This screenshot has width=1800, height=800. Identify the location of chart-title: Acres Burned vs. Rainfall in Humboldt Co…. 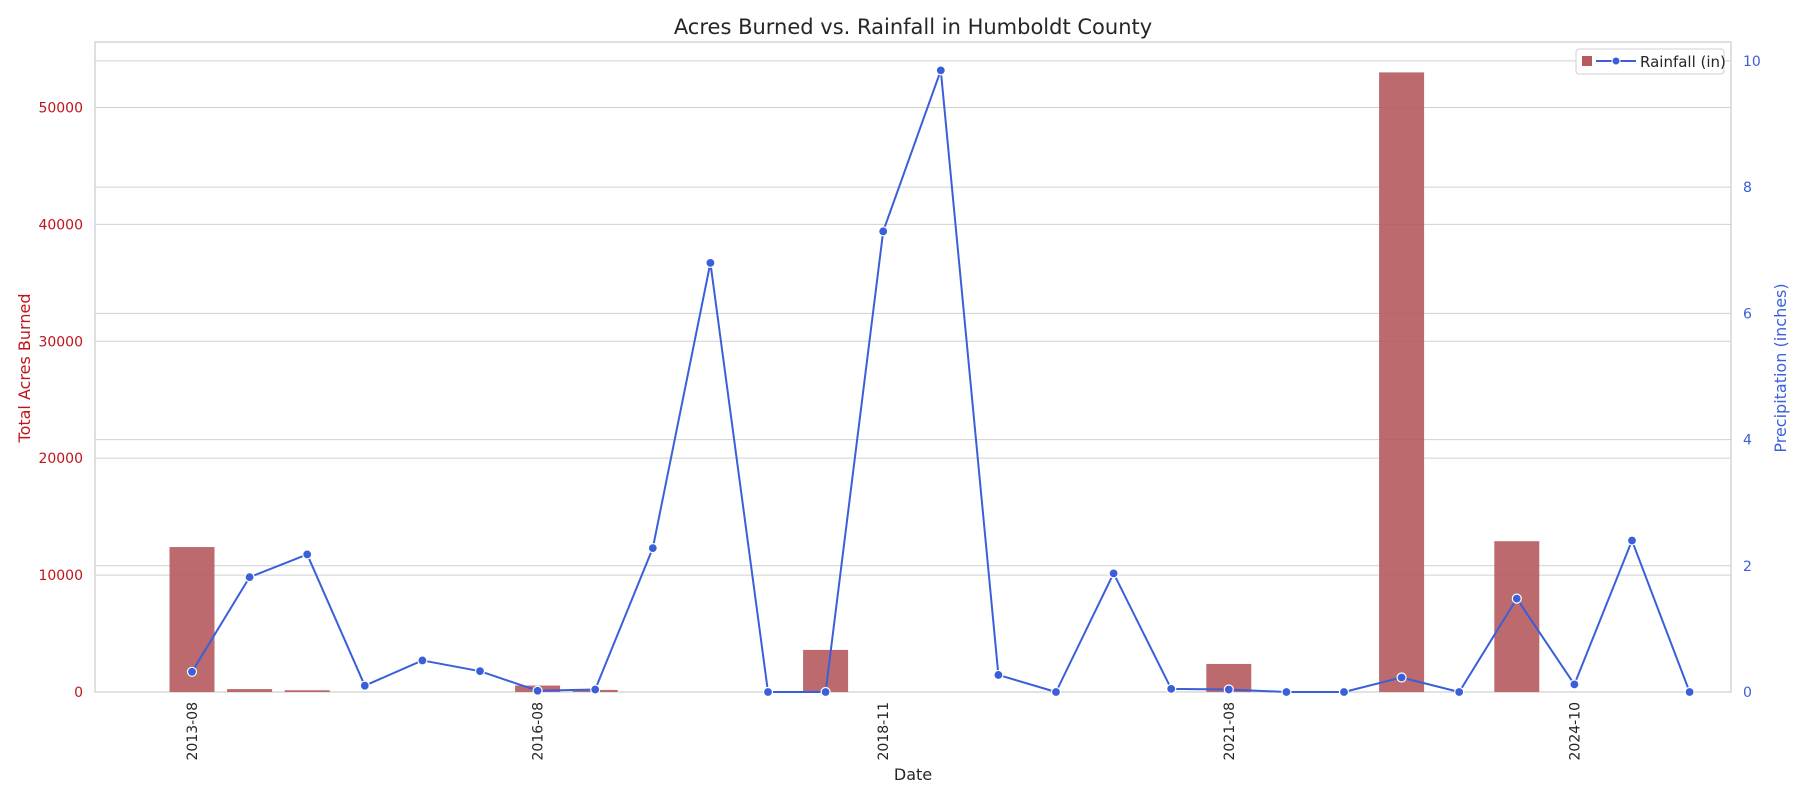
(913, 27).